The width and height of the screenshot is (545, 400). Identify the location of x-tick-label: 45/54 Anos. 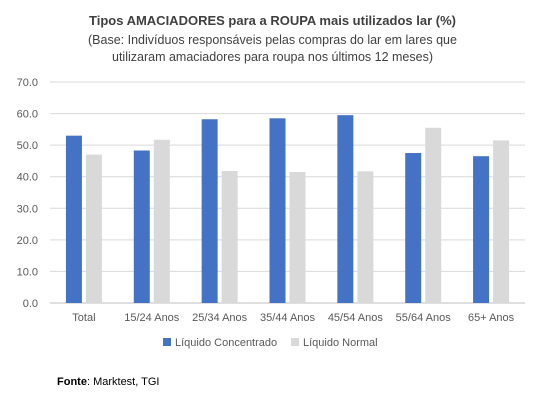
(356, 318).